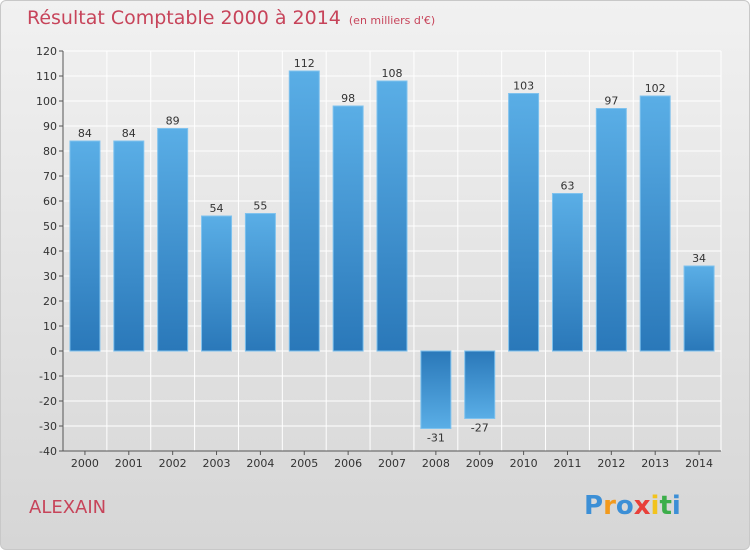 Image resolution: width=750 pixels, height=550 pixels. Describe the element at coordinates (699, 308) in the screenshot. I see `bar-2014` at that location.